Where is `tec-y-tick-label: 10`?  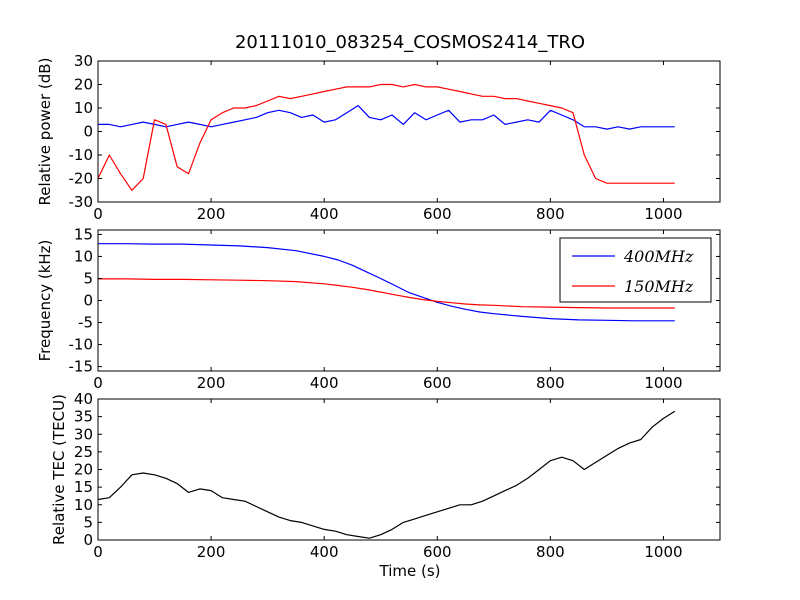 tec-y-tick-label: 10 is located at coordinates (83, 505).